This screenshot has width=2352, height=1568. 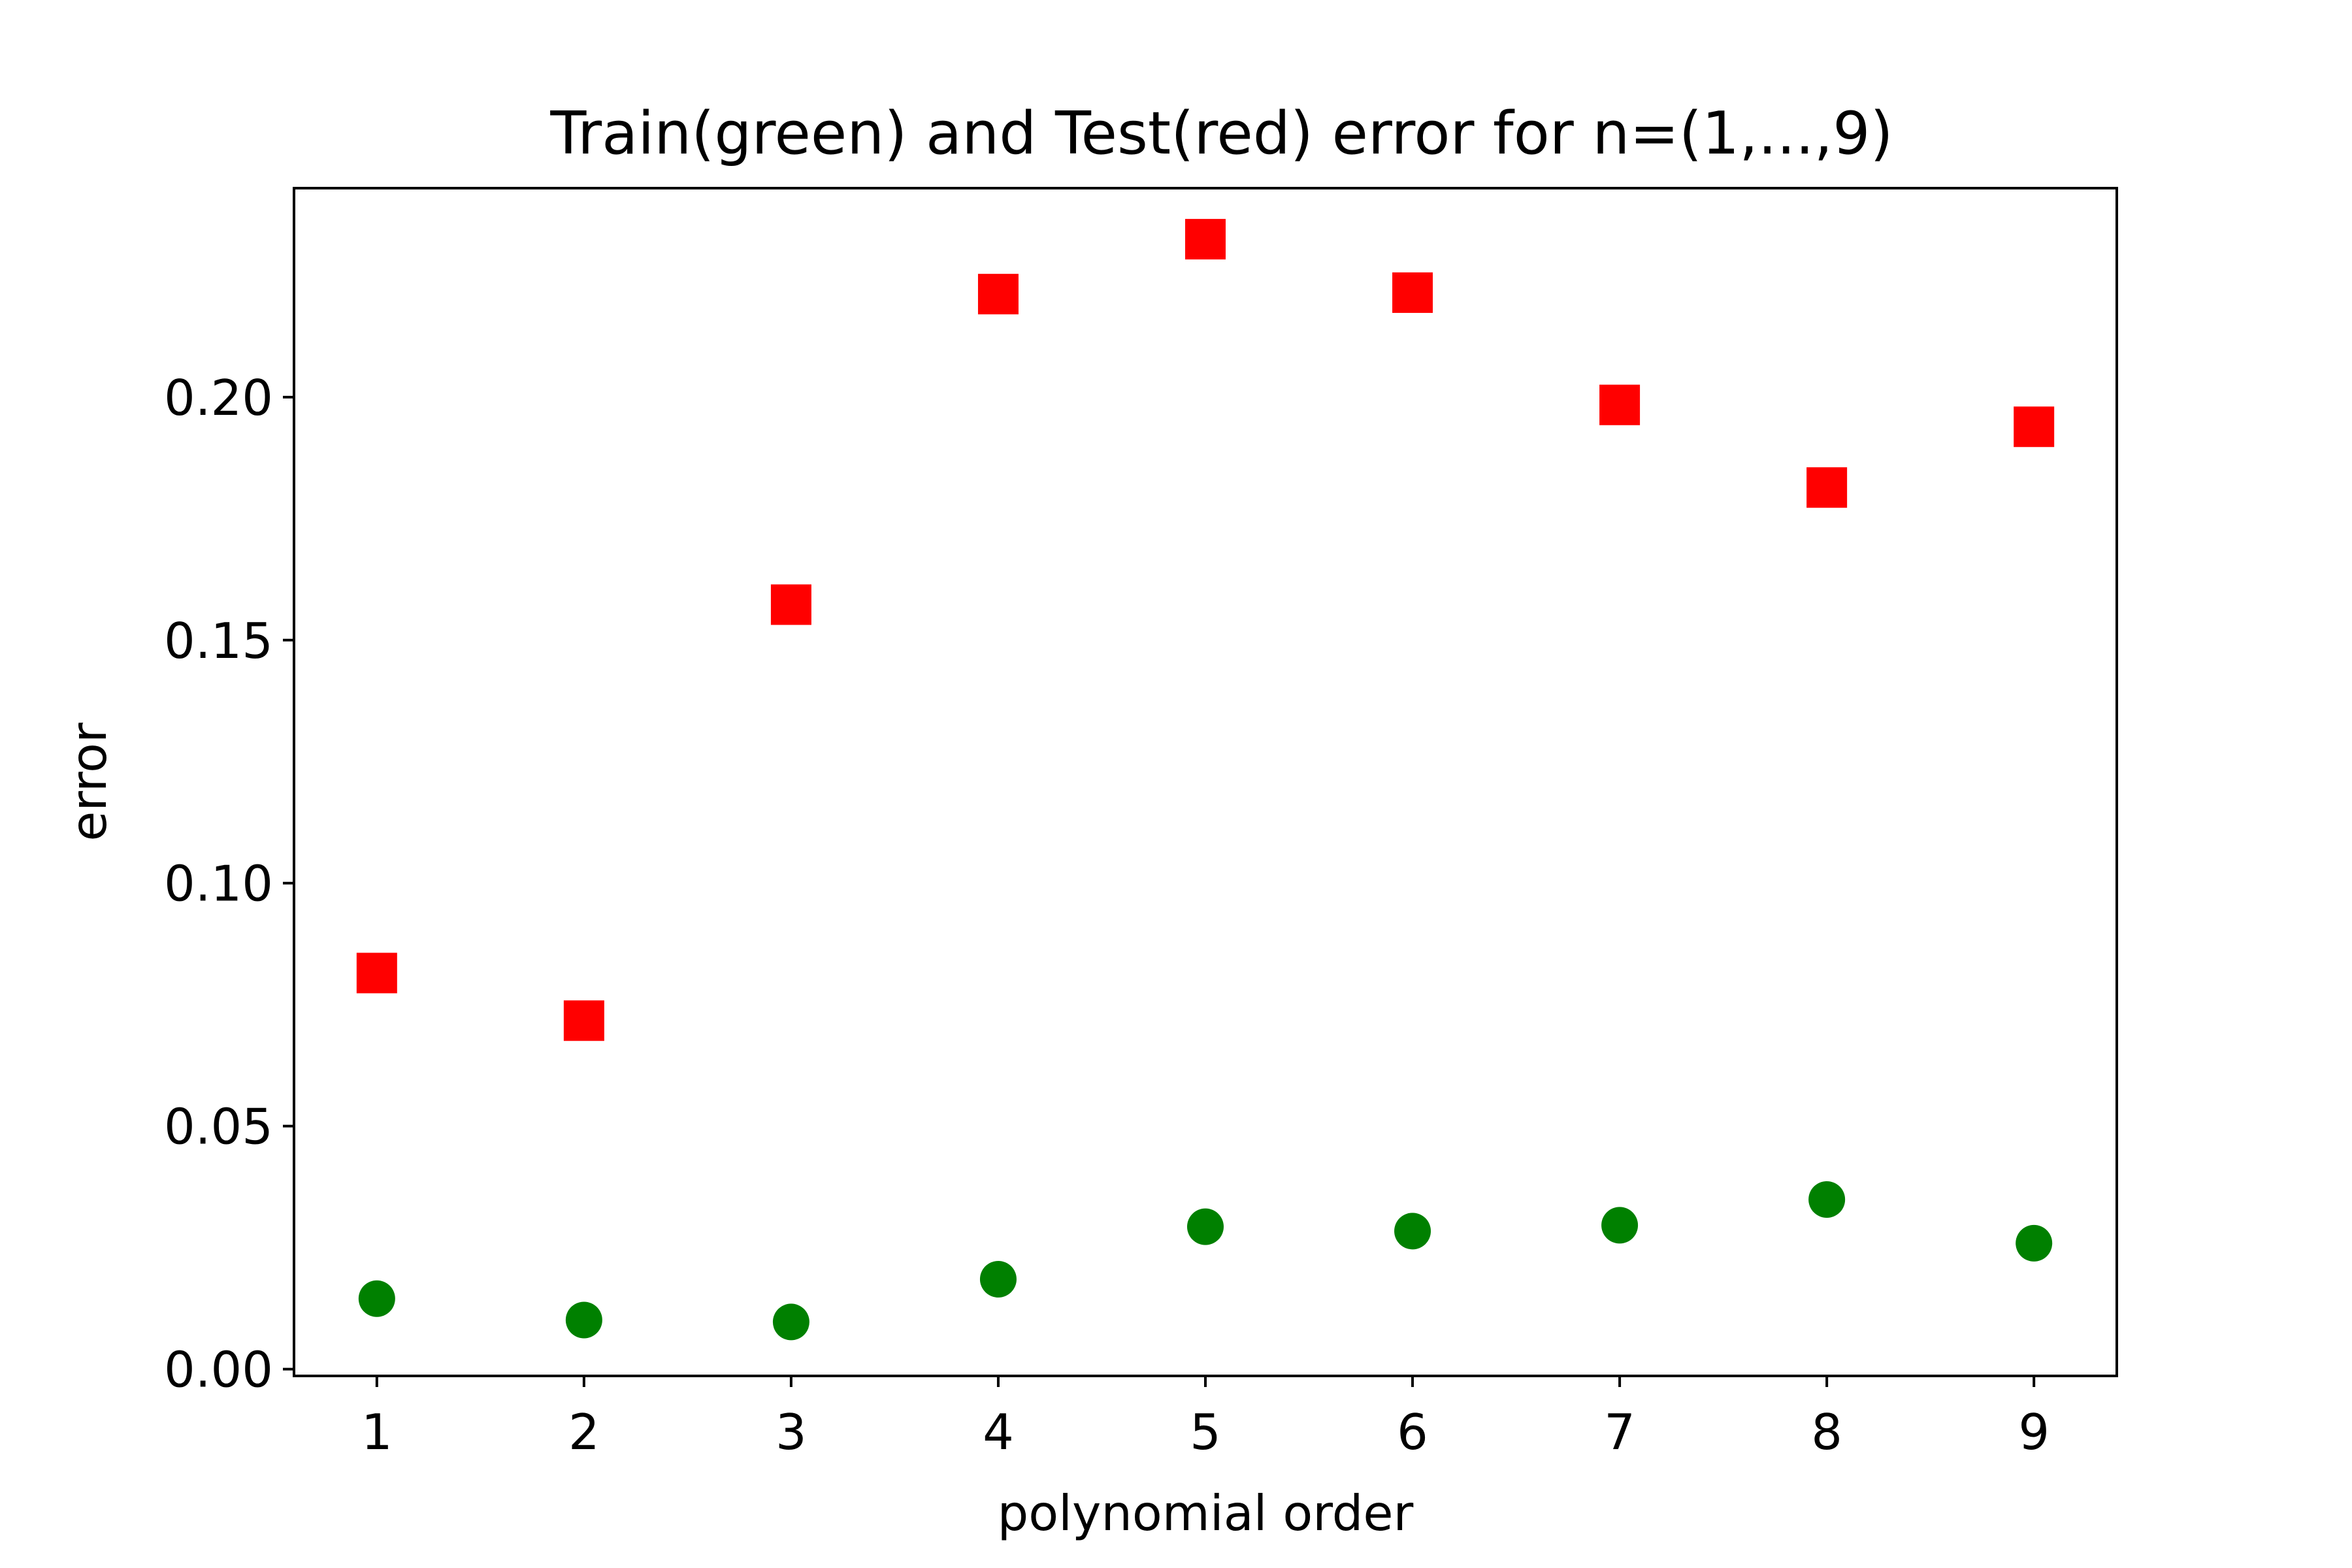 What do you see at coordinates (1205, 1432) in the screenshot?
I see `x-tick-label: 5` at bounding box center [1205, 1432].